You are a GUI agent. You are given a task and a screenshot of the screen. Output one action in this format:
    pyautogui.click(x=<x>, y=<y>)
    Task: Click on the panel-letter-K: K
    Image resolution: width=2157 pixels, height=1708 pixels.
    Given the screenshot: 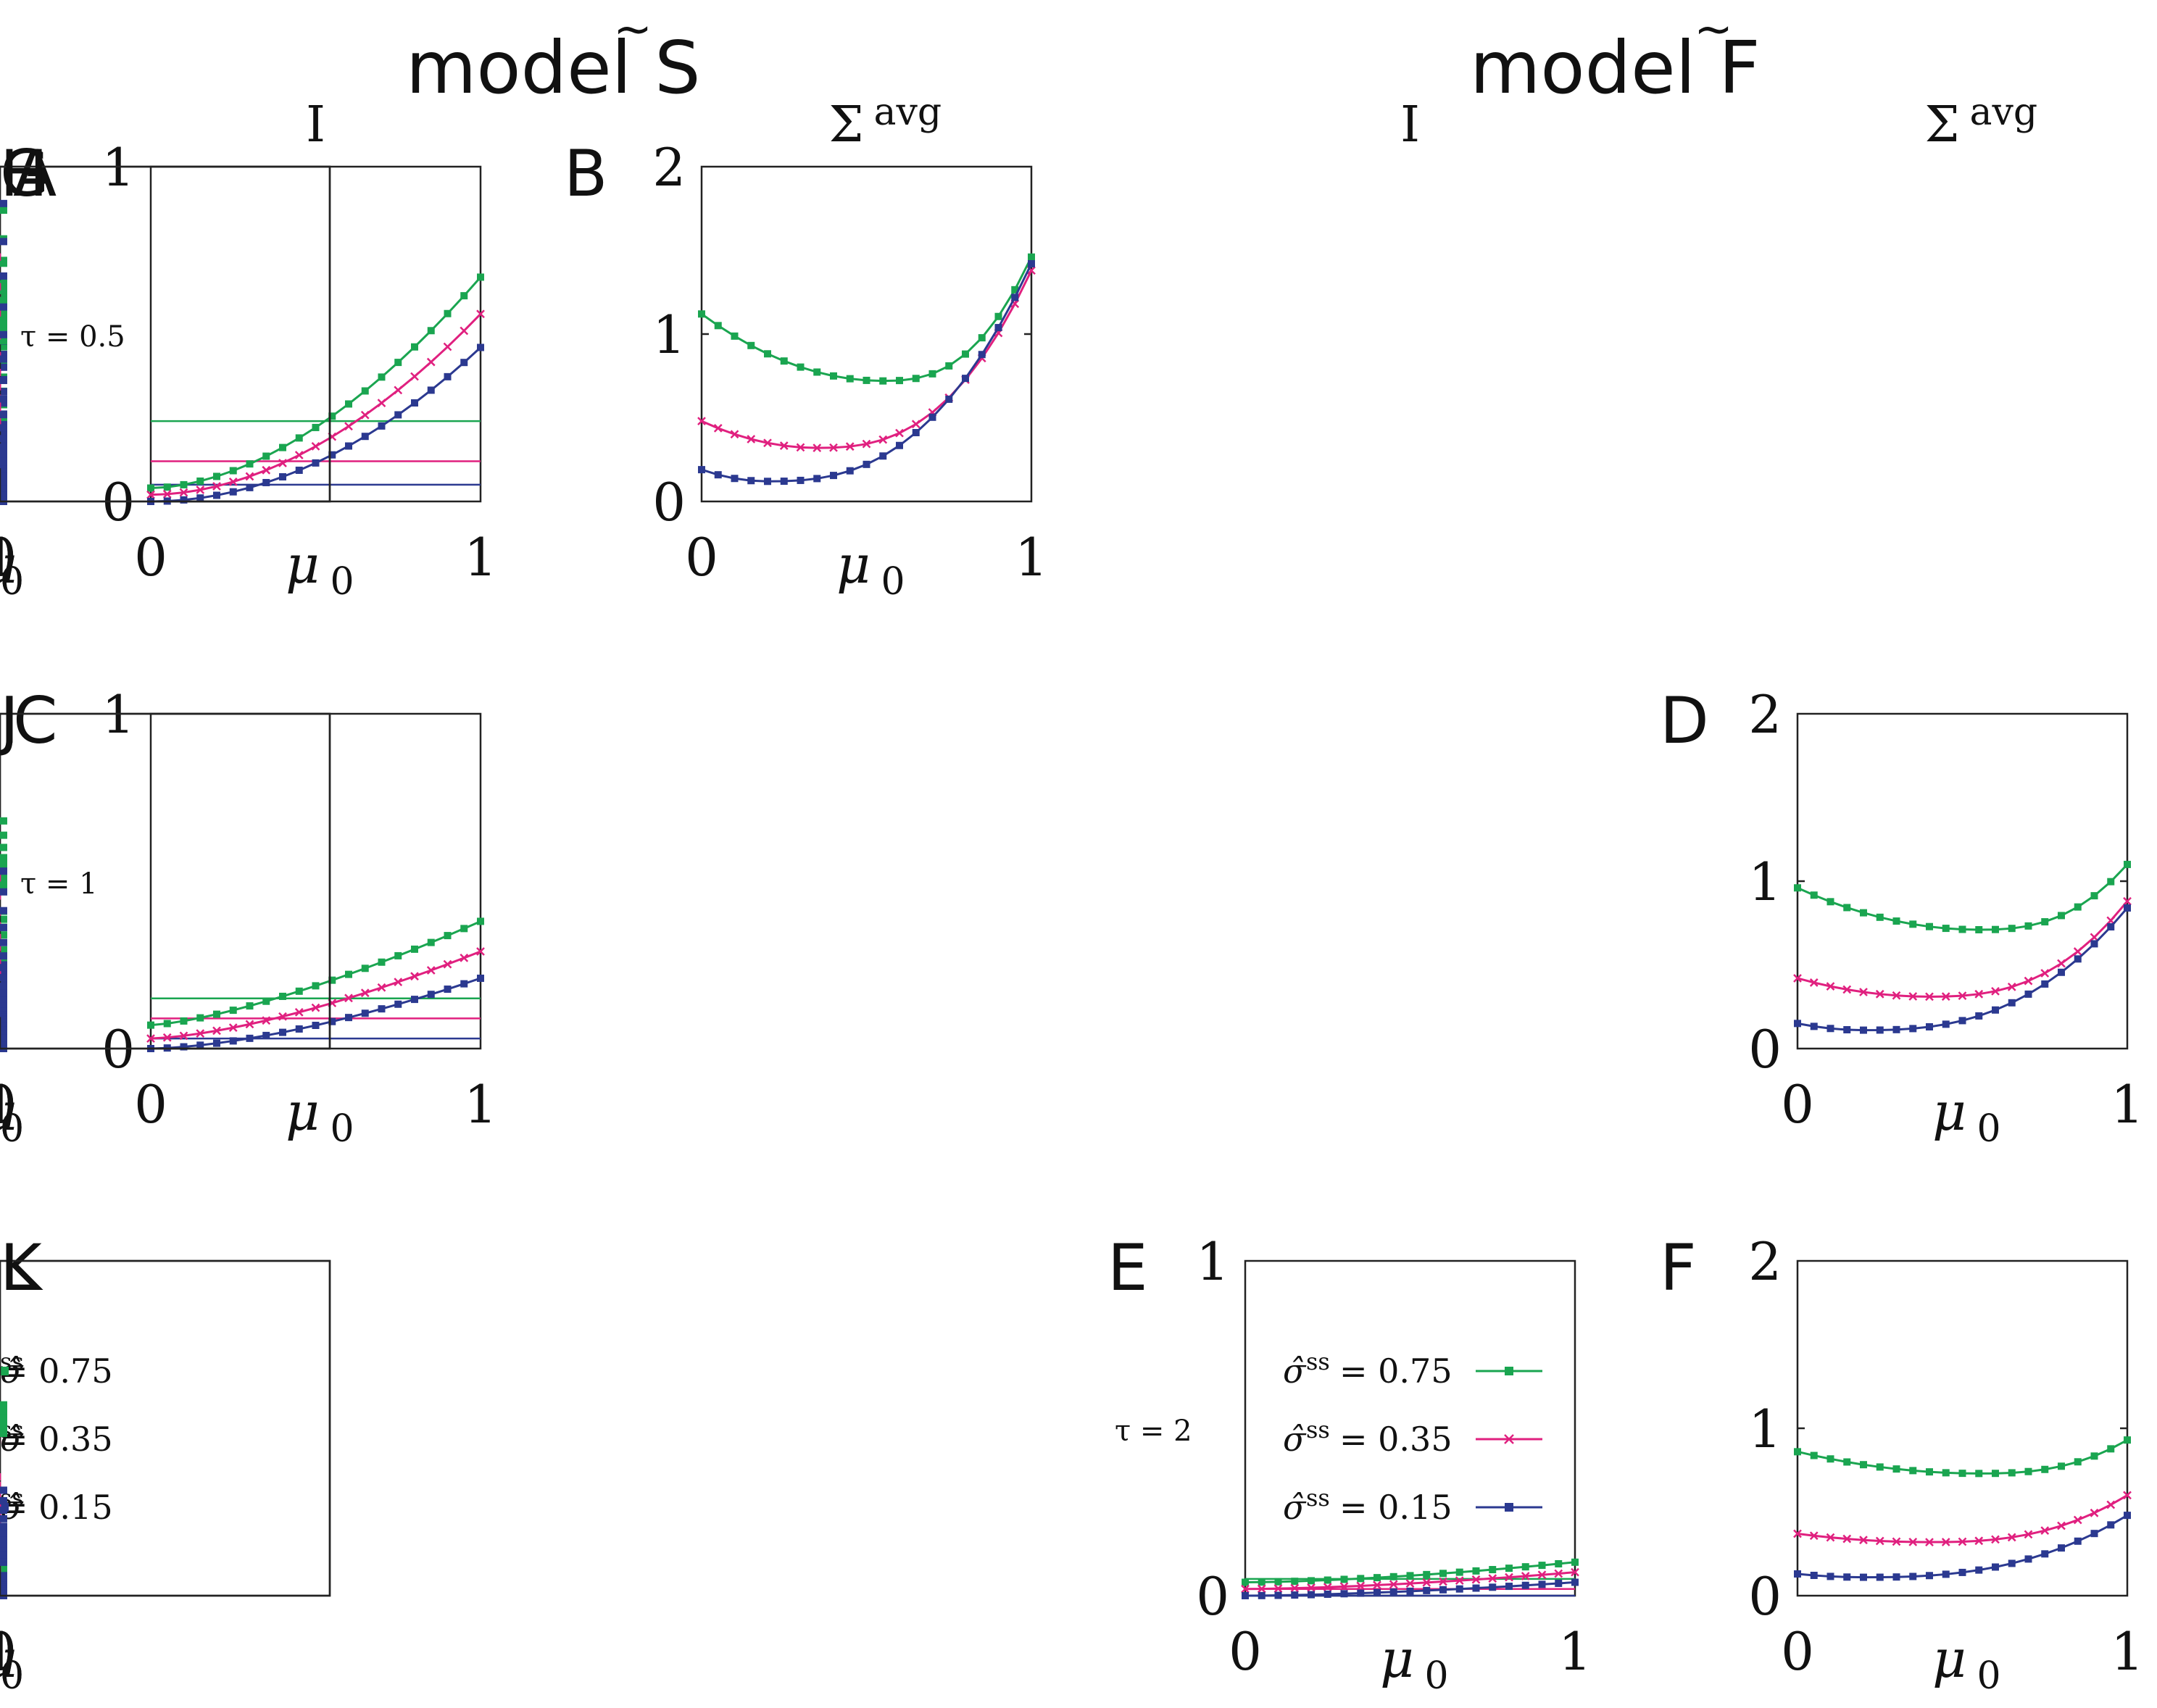 What is the action you would take?
    pyautogui.click(x=22, y=1267)
    